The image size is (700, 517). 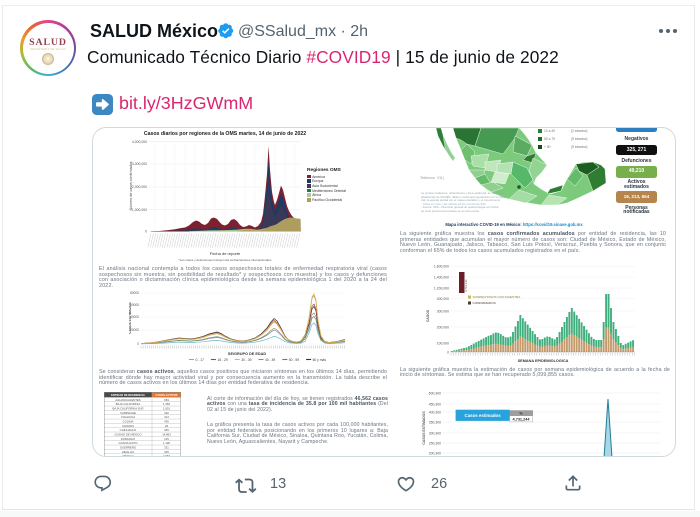 I want to click on svg-text: 200,000, so click(x=443, y=327).